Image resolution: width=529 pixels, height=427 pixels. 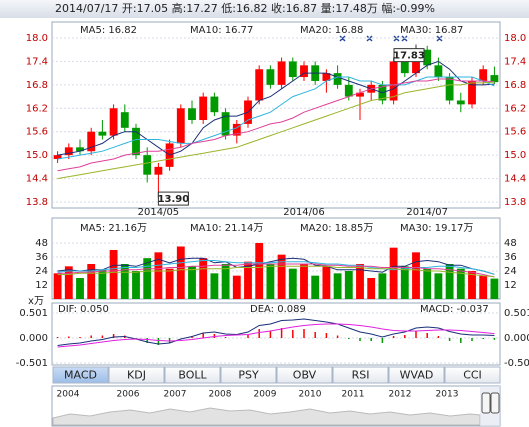 What do you see at coordinates (68, 395) in the screenshot?
I see `timeline-year: 2004` at bounding box center [68, 395].